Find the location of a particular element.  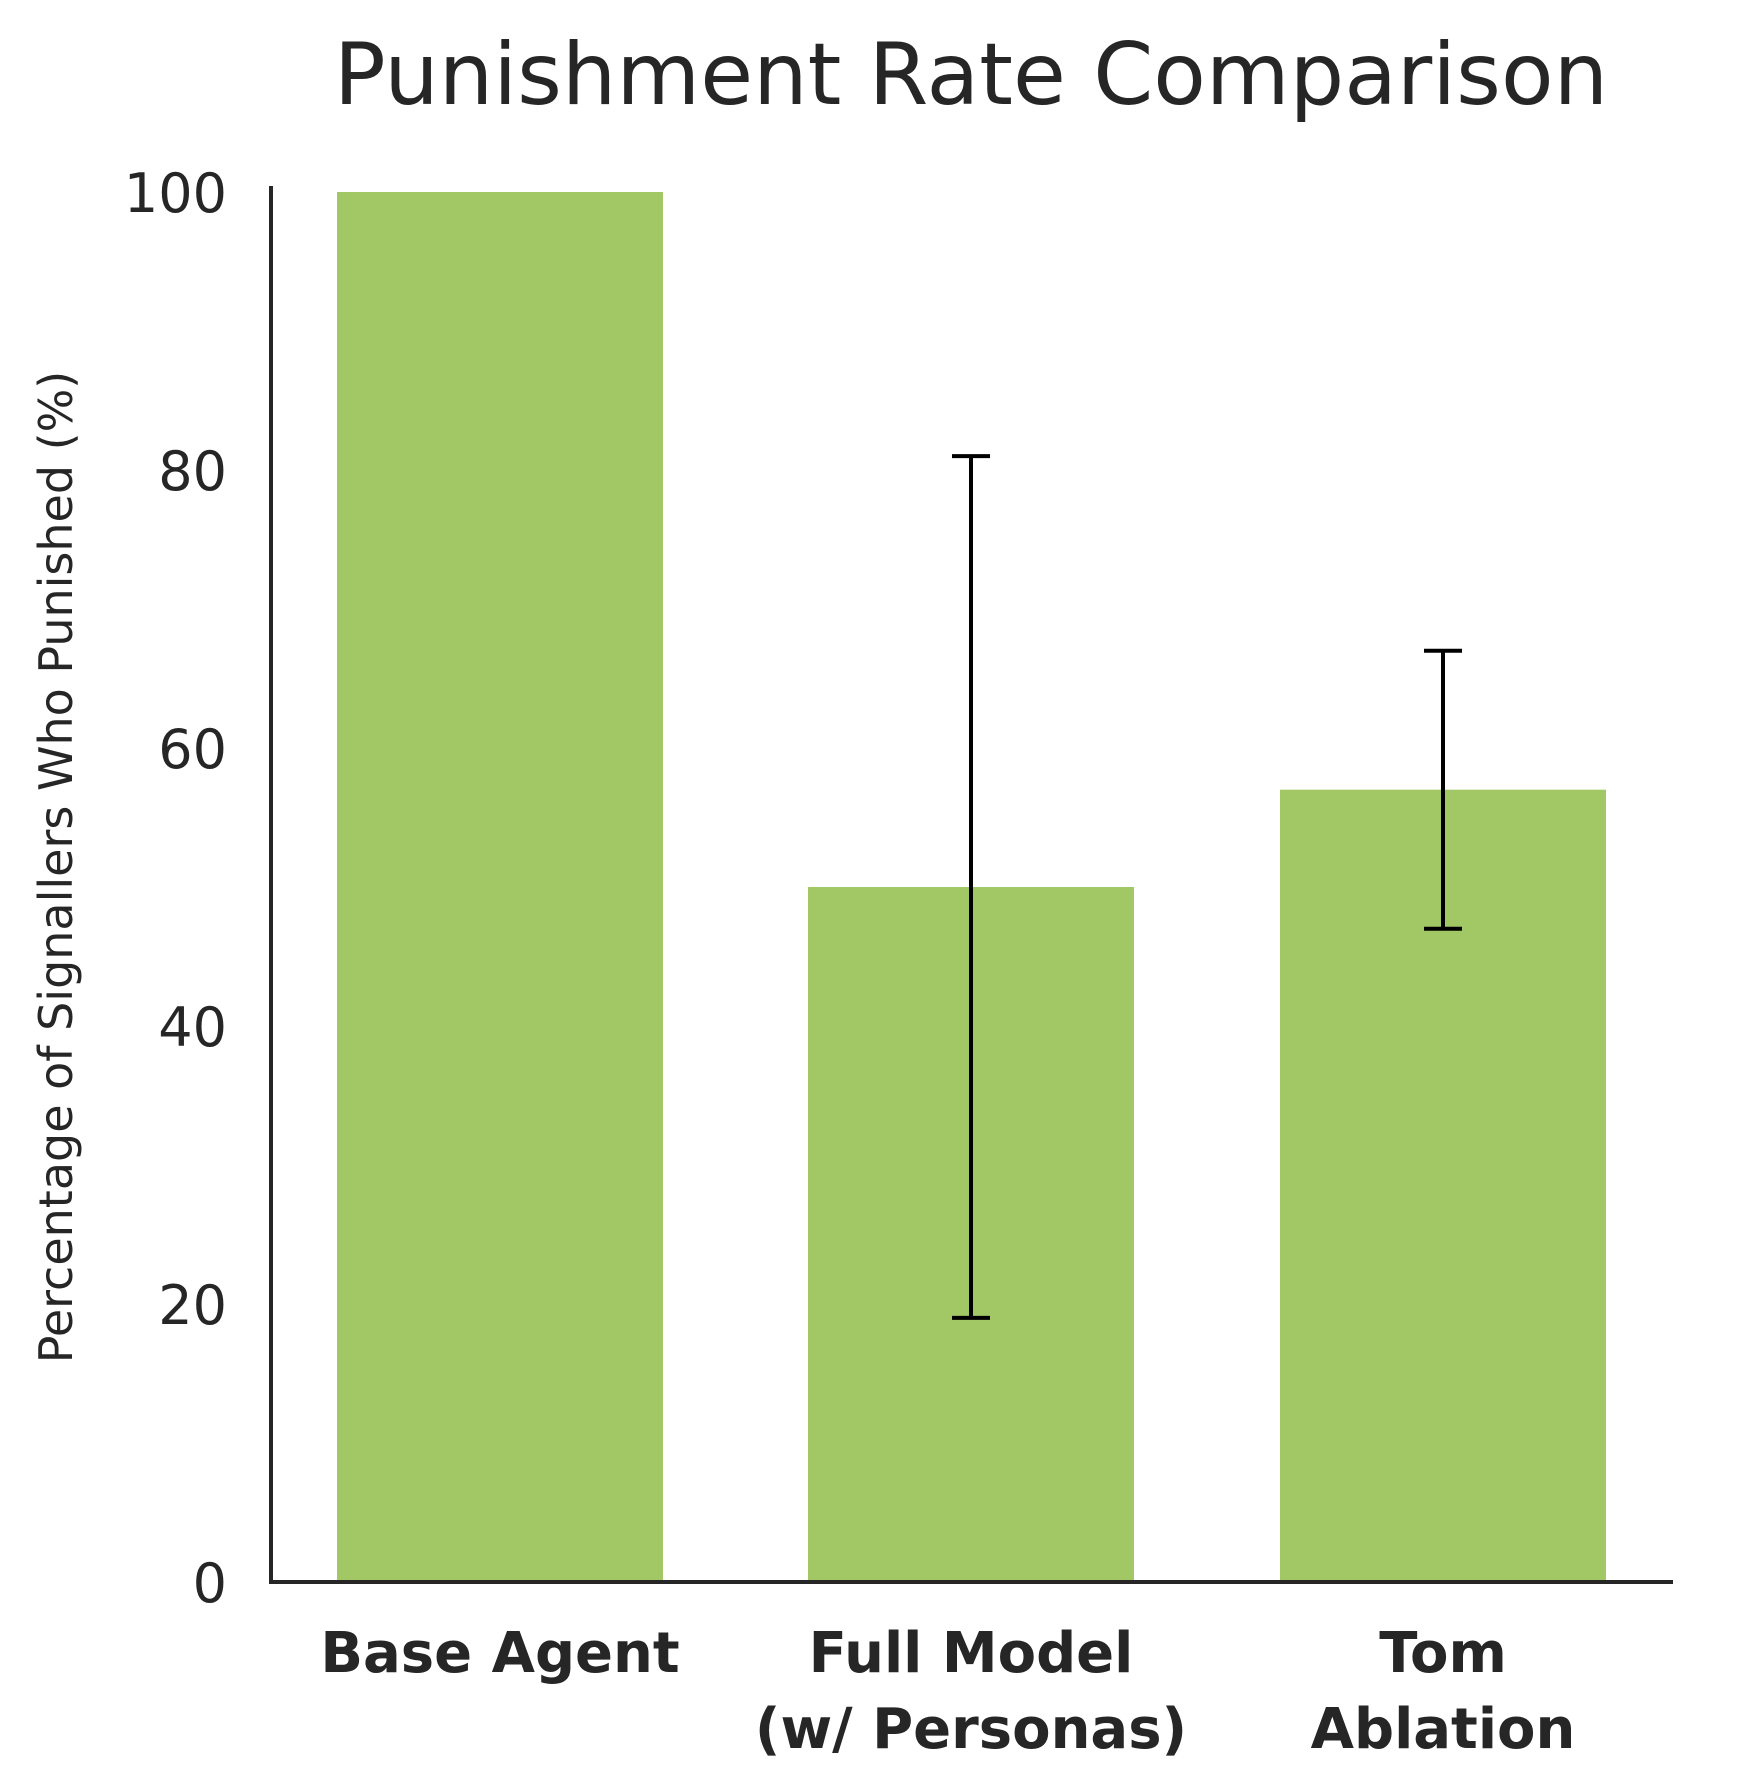

y-tick-label: 20 is located at coordinates (192, 1305).